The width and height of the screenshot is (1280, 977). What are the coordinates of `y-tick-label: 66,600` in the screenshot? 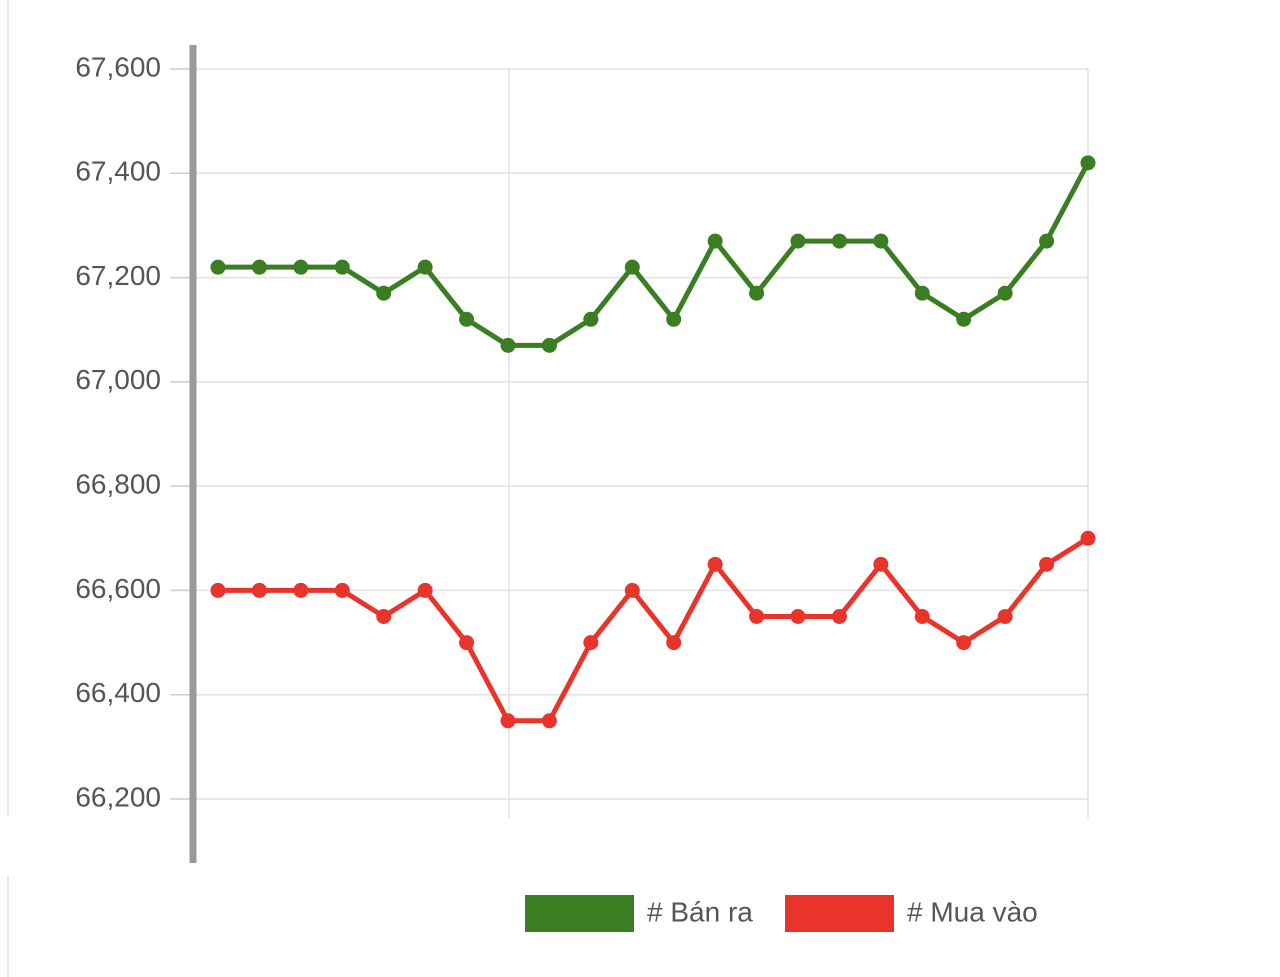 It's located at (118, 588).